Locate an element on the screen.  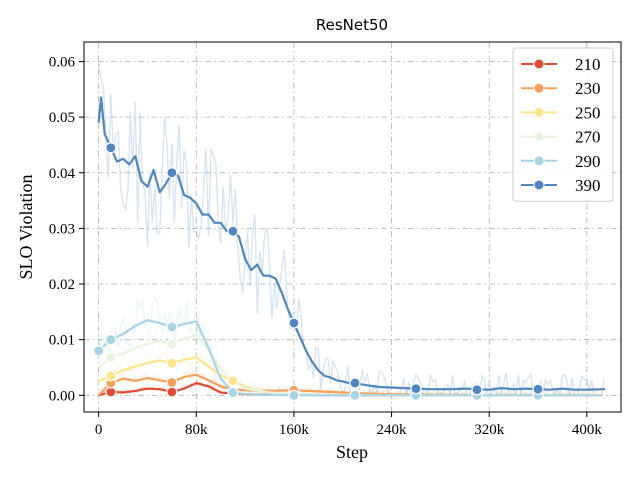
y-tick-label: 0.02 is located at coordinates (62, 285).